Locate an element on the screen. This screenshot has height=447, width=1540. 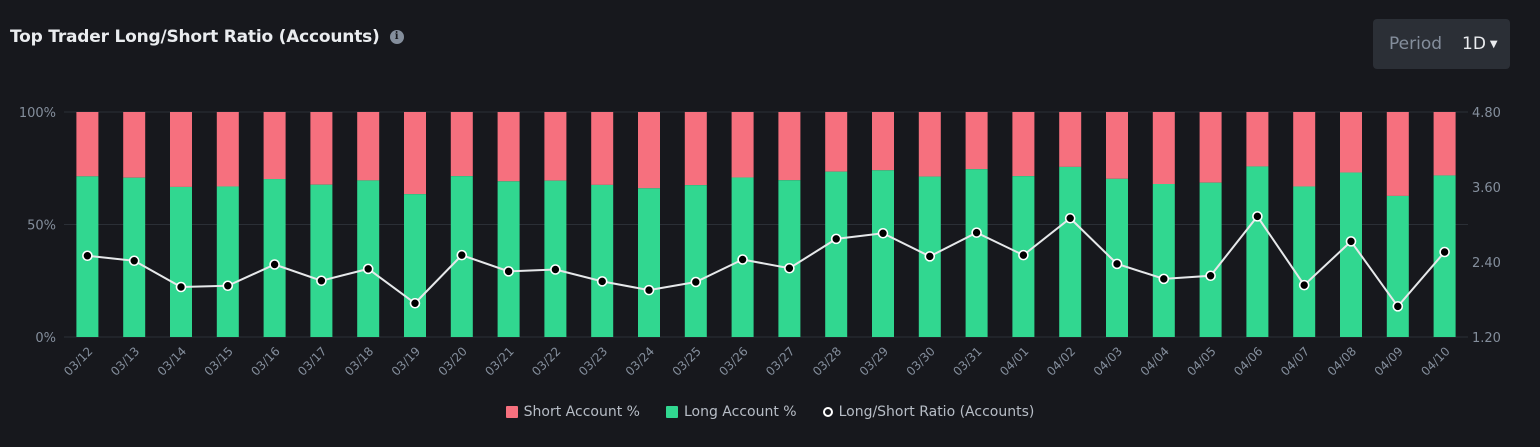
legend-item-ratio: Long/Short Ratio (Accounts) is located at coordinates (928, 412).